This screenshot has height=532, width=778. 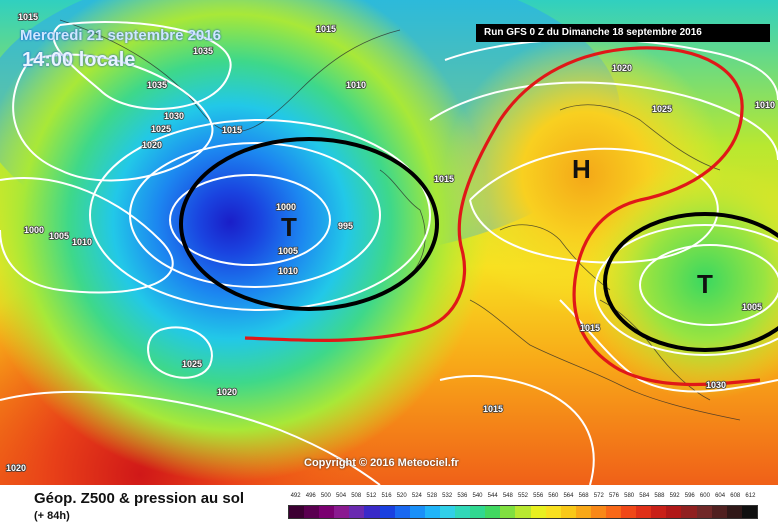 I want to click on legend-value-label: 556, so click(x=538, y=496).